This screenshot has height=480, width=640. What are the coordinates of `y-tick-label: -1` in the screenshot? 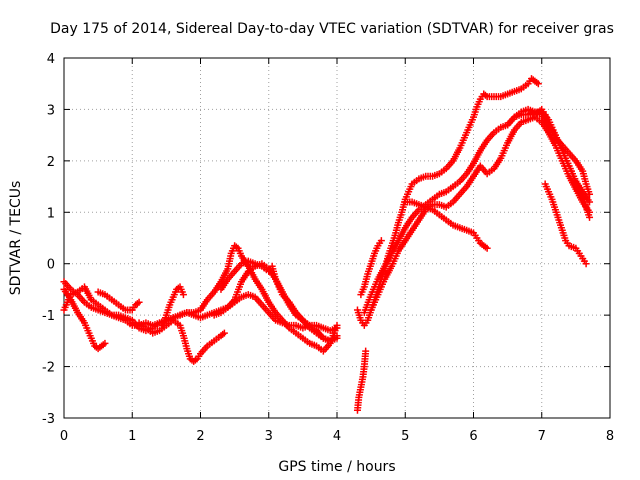 It's located at (48, 316).